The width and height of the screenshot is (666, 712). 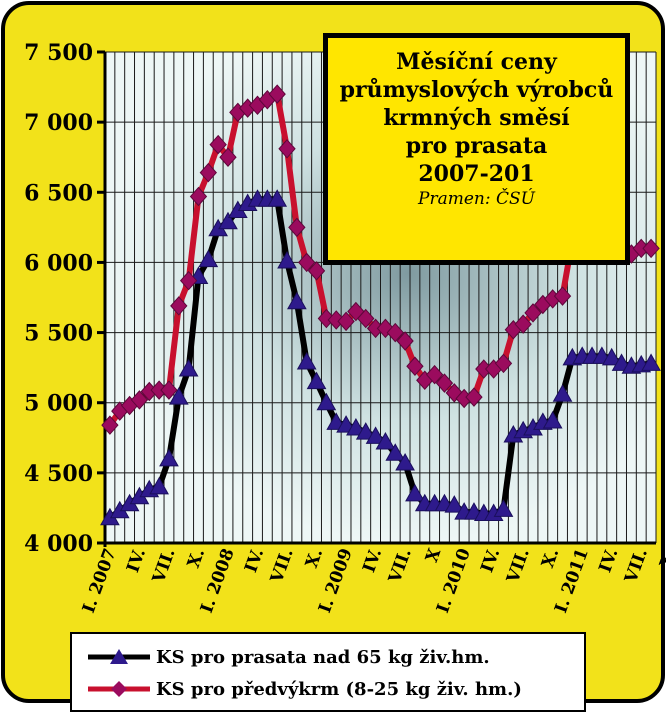 I want to click on x-tick-label: X., so click(x=661, y=558).